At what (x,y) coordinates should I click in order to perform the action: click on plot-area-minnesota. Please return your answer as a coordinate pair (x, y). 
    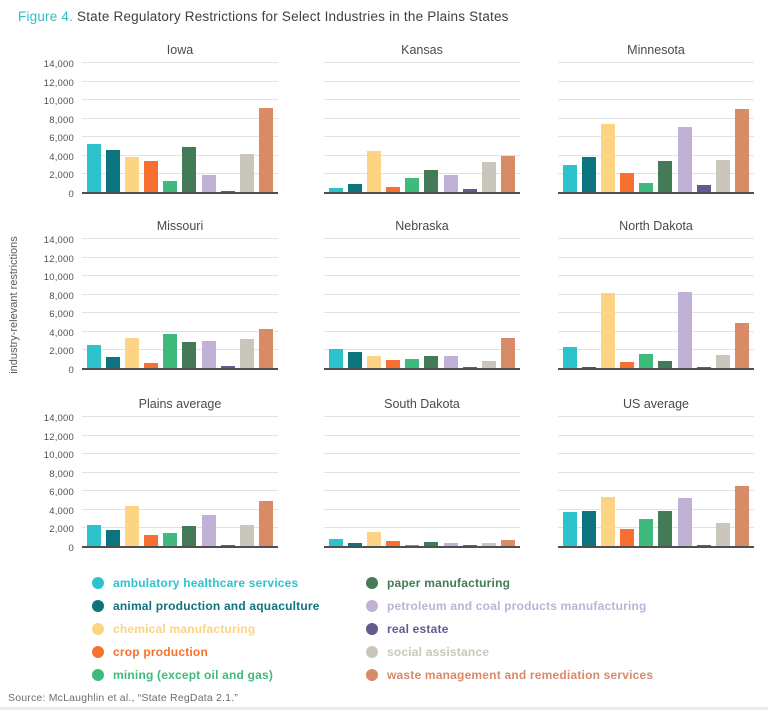
    Looking at the image, I should click on (656, 128).